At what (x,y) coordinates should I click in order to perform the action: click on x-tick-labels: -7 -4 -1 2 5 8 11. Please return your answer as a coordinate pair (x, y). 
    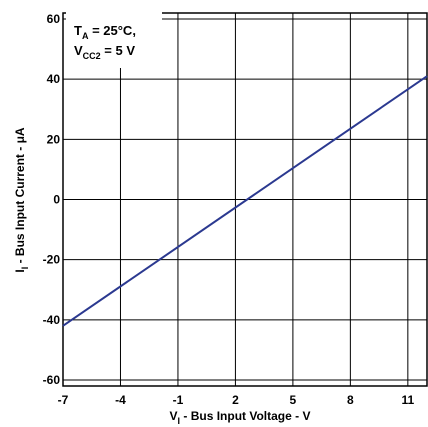
    Looking at the image, I should click on (236, 400).